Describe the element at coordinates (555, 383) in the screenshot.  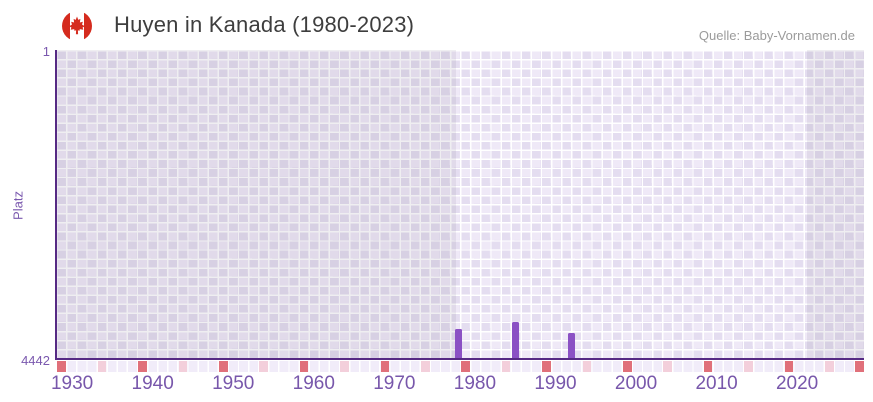
I see `x-tick-1990: 1990` at that location.